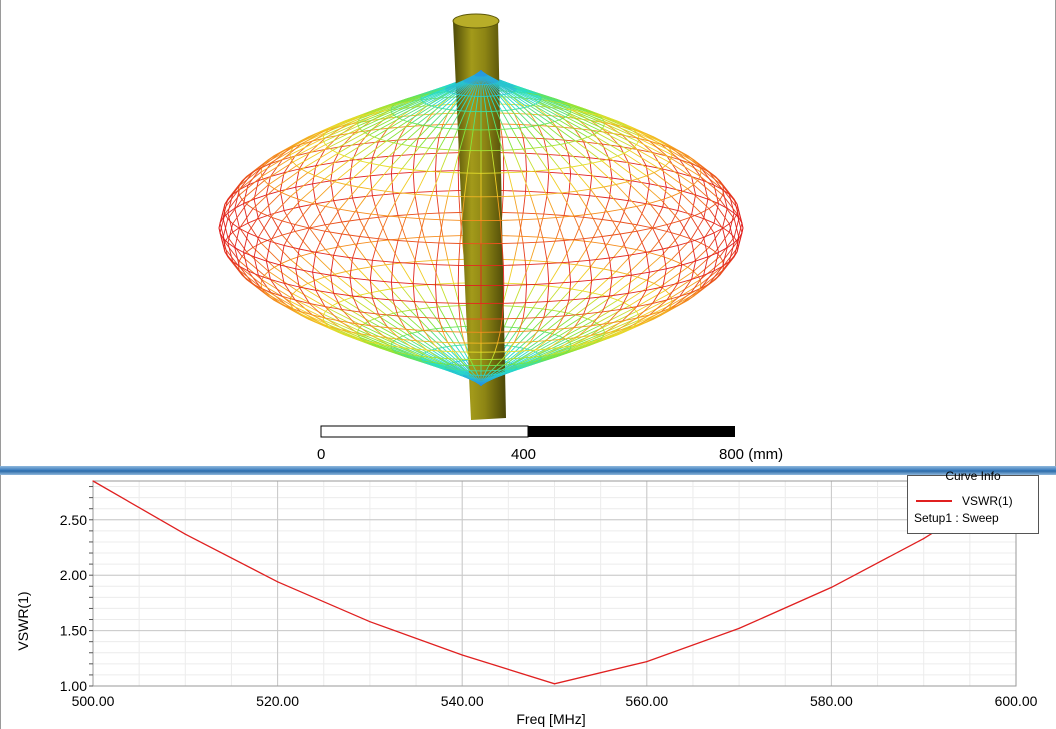 The width and height of the screenshot is (1056, 729). Describe the element at coordinates (528, 470) in the screenshot. I see `pane-splitter` at that location.